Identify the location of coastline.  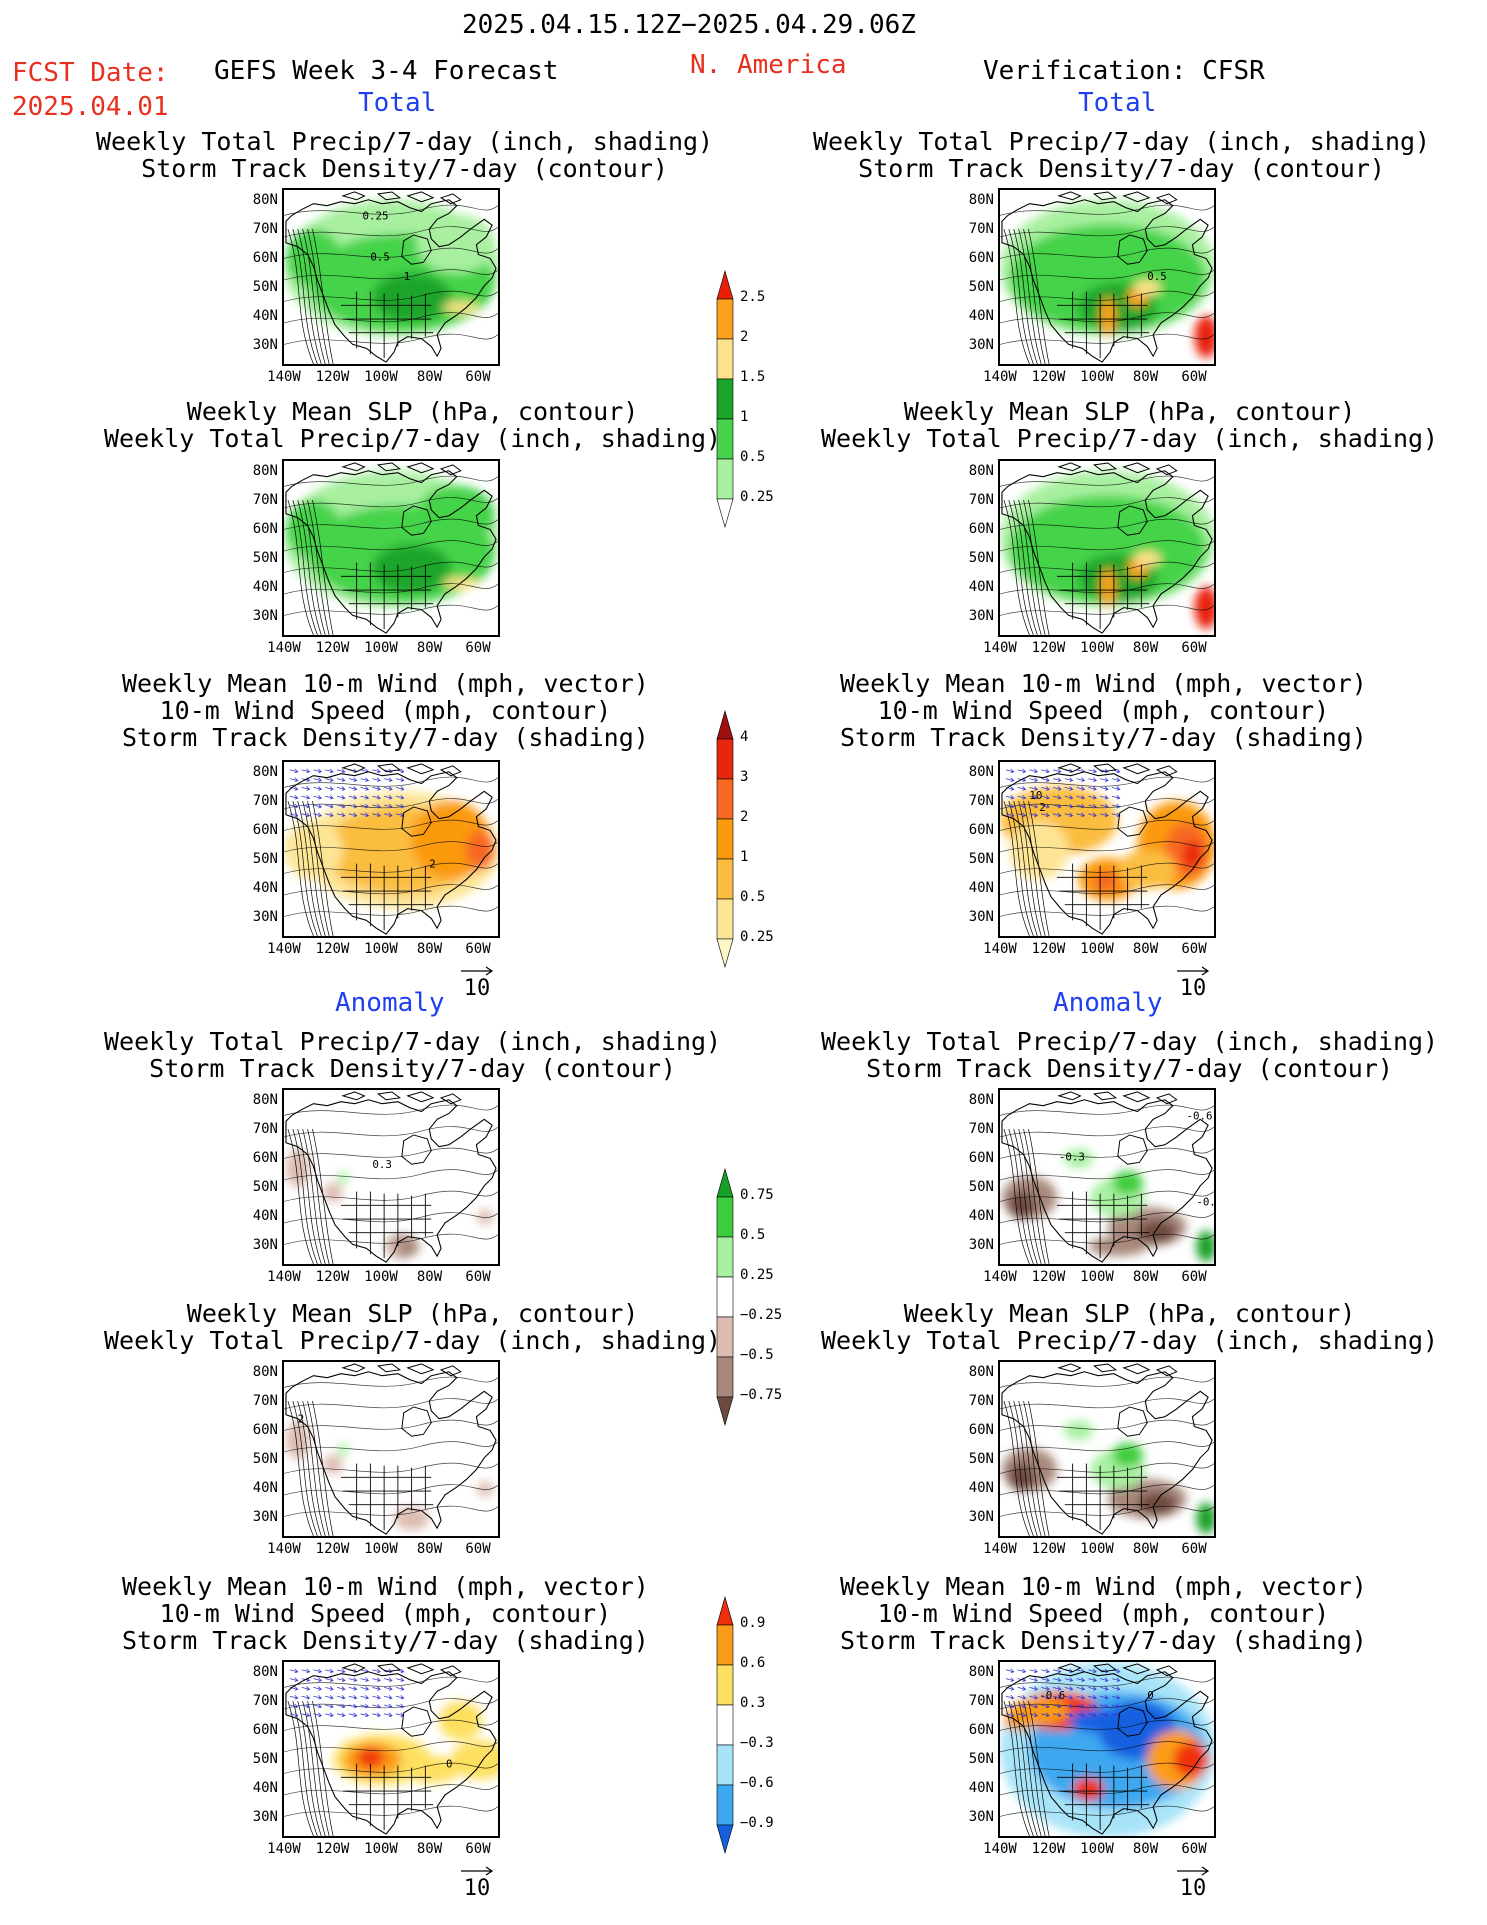
(1107, 1181).